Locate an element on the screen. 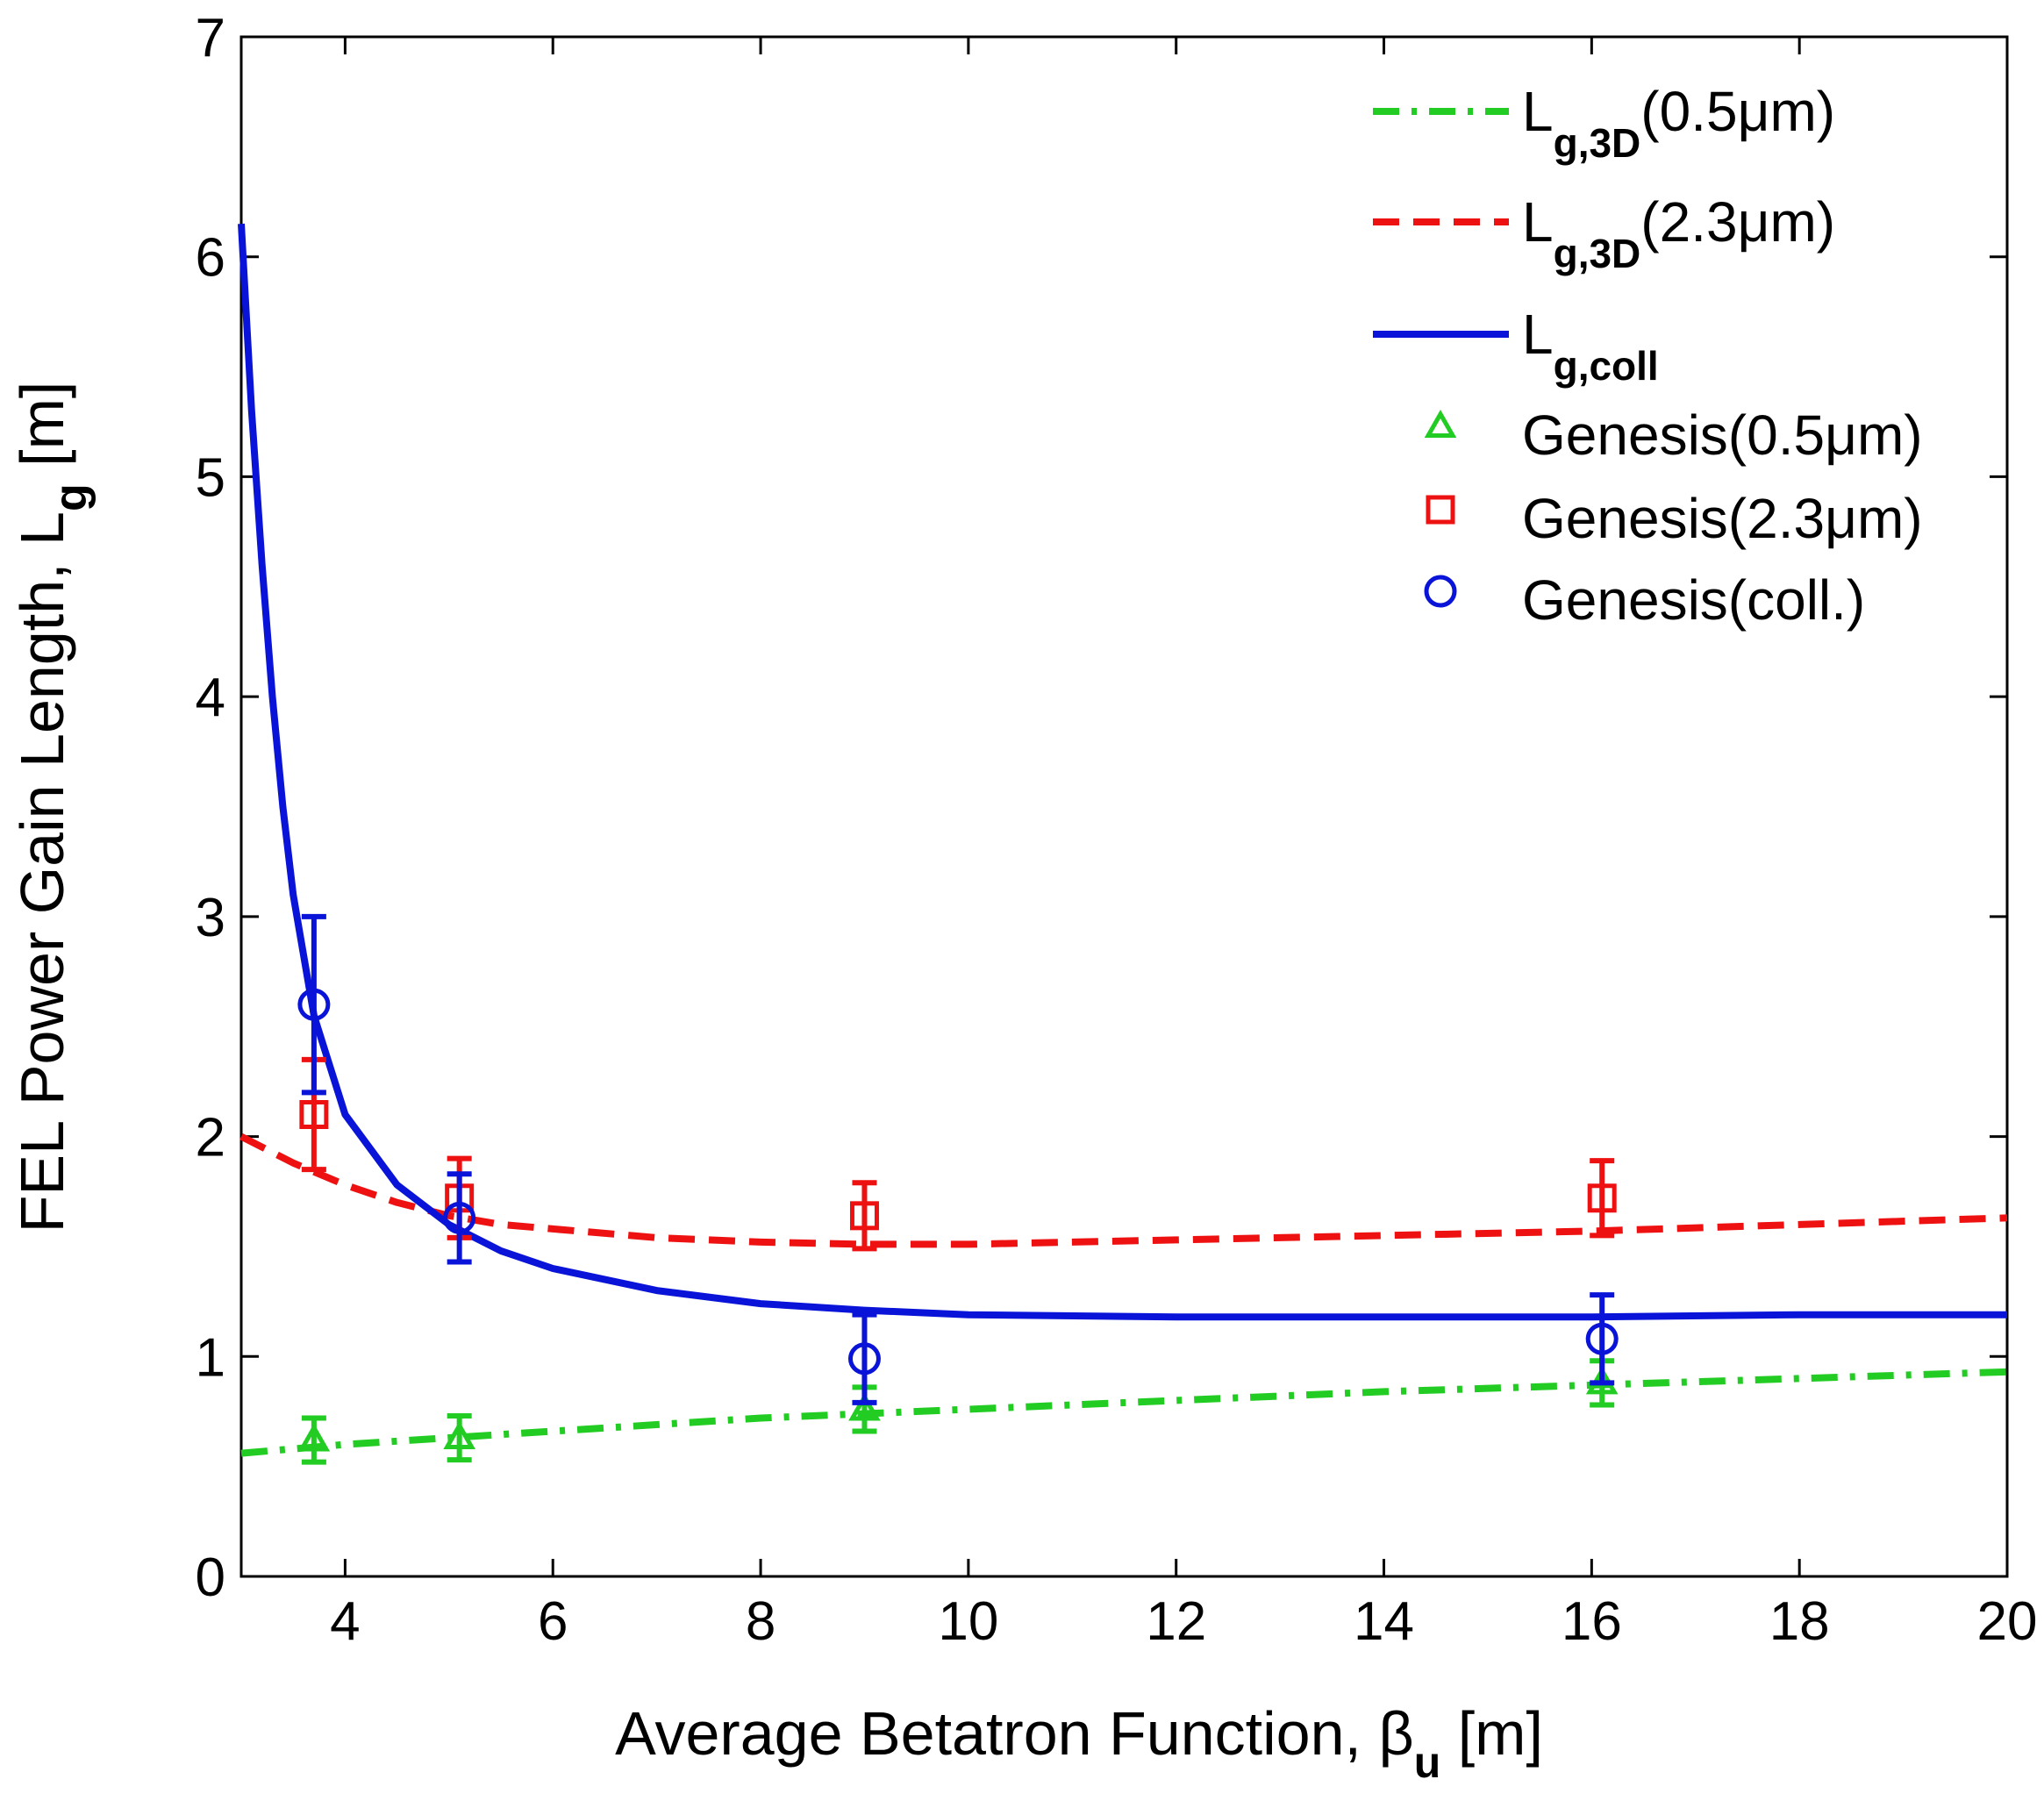 The height and width of the screenshot is (1808, 2044). x-tick-label-10: 10 is located at coordinates (968, 1621).